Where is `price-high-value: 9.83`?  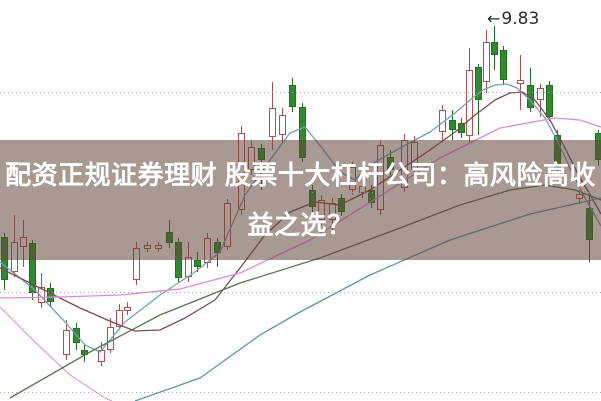
price-high-value: 9.83 is located at coordinates (520, 19).